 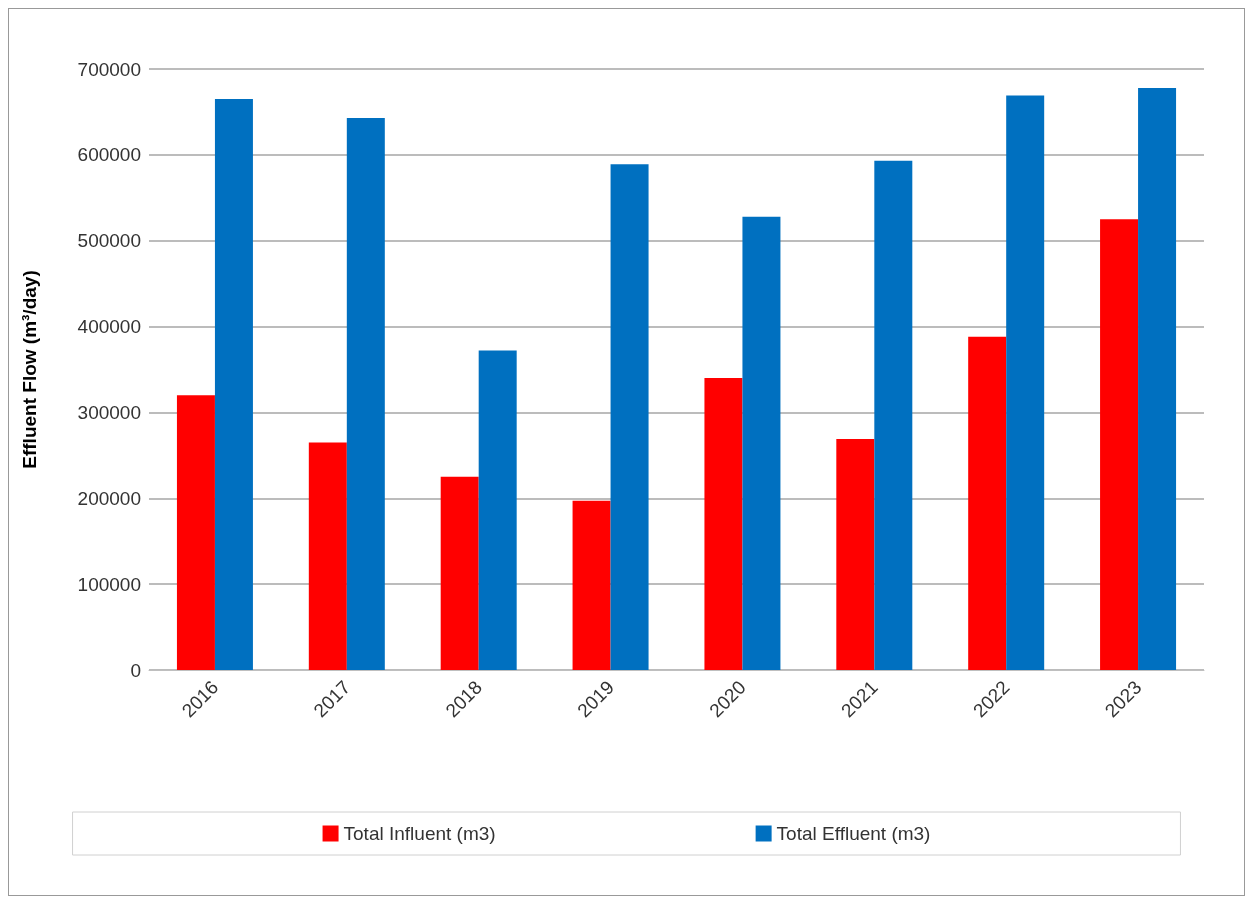 I want to click on y-tick-label: 200000, so click(x=109, y=498).